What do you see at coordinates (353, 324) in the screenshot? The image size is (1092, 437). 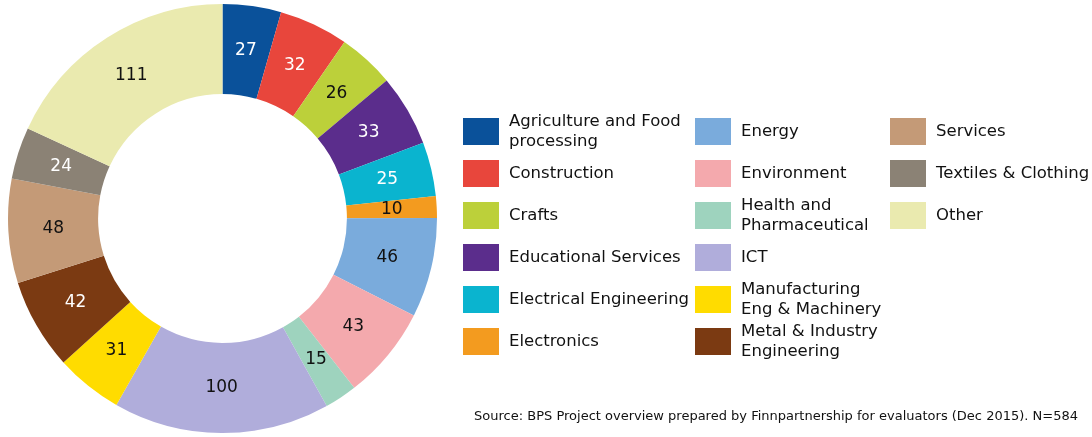 I see `data-label: 43` at bounding box center [353, 324].